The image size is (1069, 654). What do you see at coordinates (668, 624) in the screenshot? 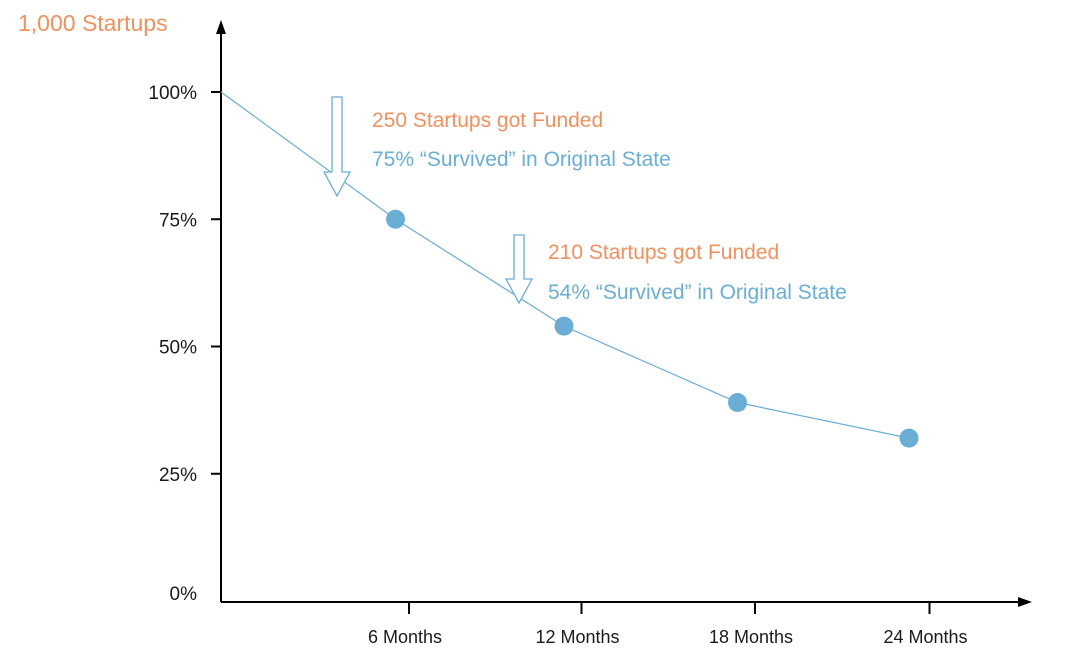
I see `x-axis-ticks: 6 Months 12 Months 18 Months 24 Months` at bounding box center [668, 624].